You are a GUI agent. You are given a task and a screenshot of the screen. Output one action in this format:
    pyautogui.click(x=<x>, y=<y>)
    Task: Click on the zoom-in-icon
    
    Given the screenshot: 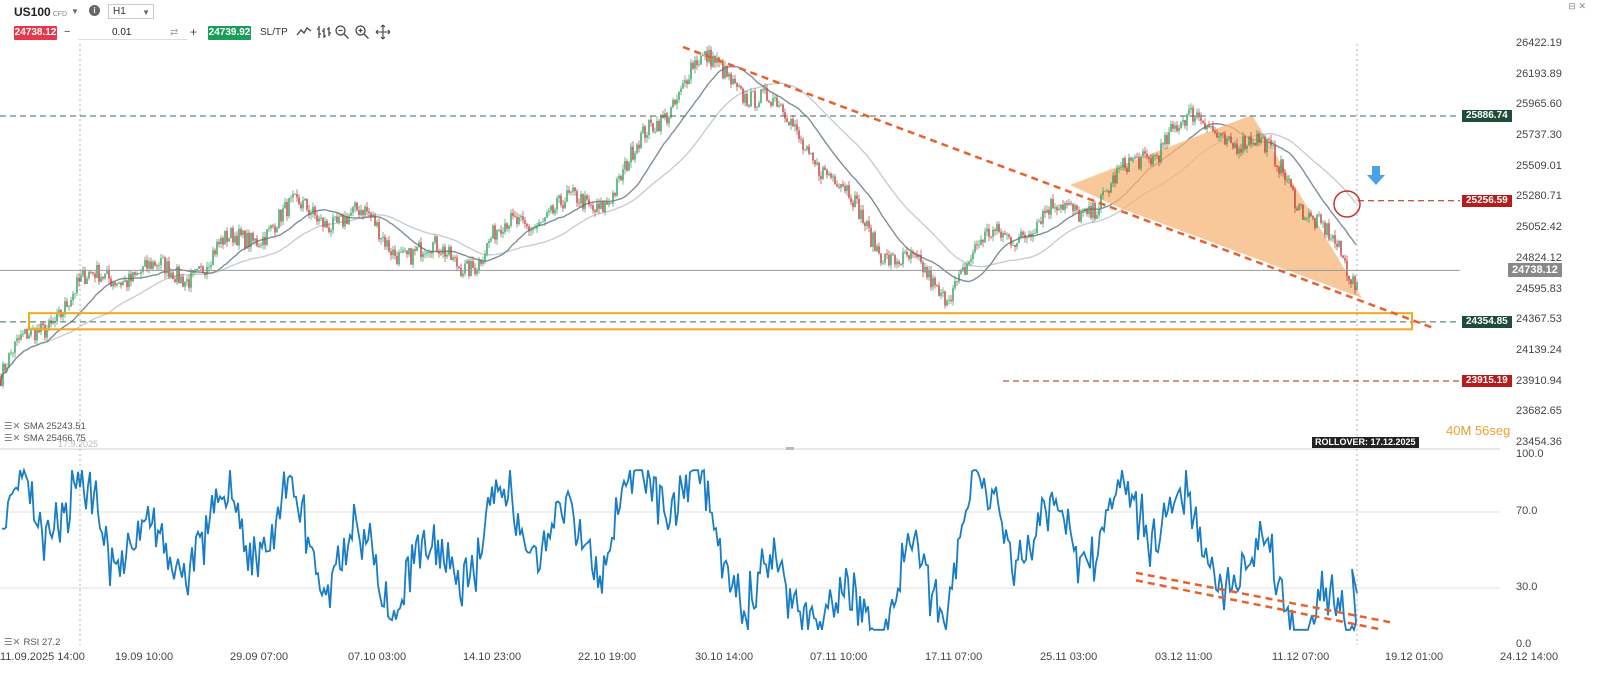 What is the action you would take?
    pyautogui.click(x=362, y=32)
    